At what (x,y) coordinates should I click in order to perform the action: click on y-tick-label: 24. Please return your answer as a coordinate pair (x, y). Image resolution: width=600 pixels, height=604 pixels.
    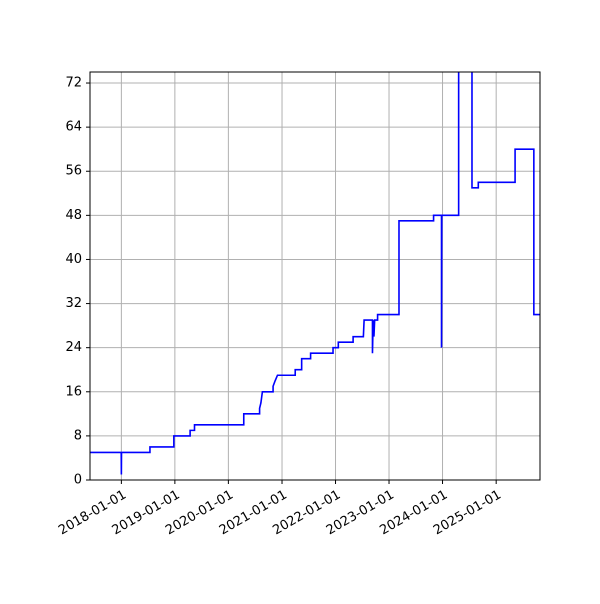
    Looking at the image, I should click on (73, 347).